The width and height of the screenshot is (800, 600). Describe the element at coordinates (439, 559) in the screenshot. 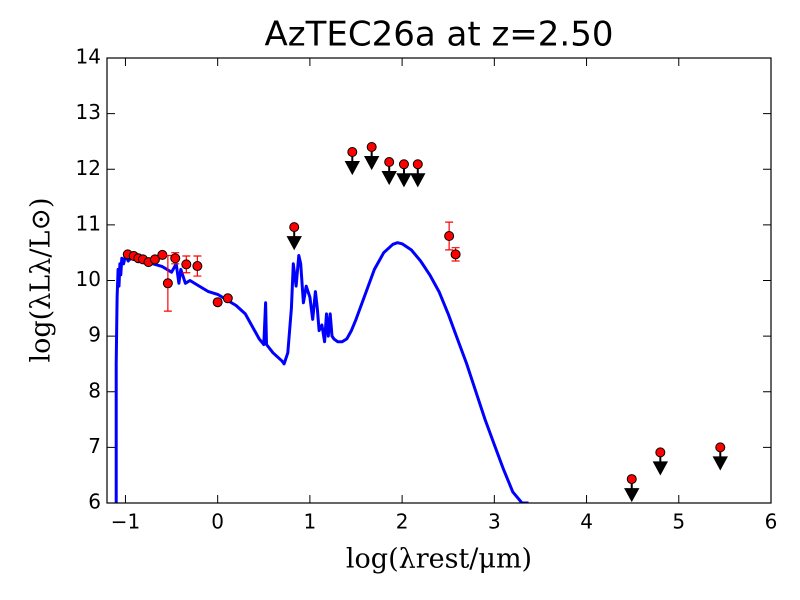

I see `x-axis-label: log(λrest/μm)` at that location.